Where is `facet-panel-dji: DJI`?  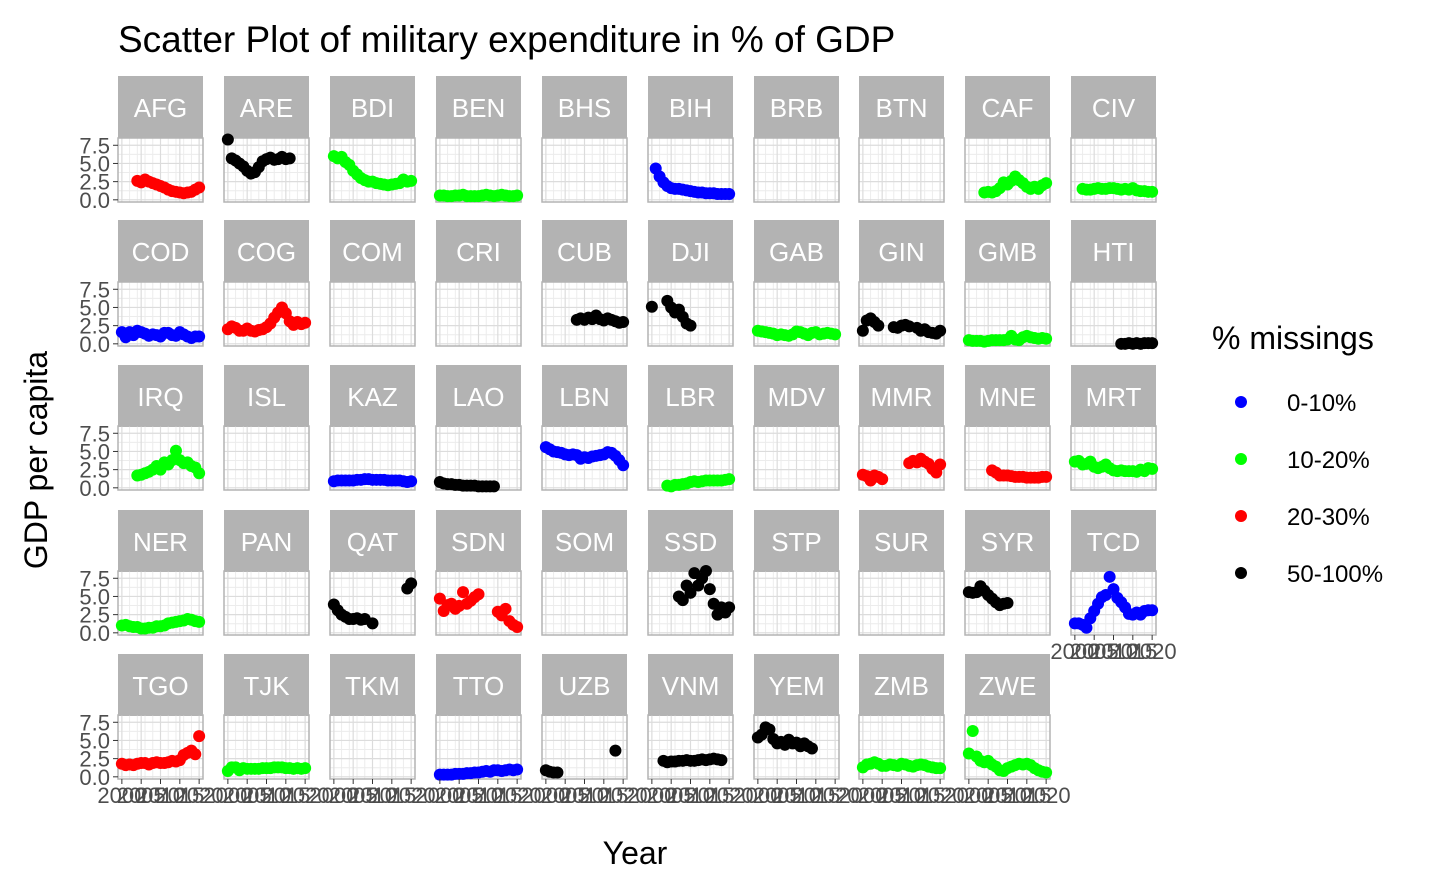 facet-panel-dji: DJI is located at coordinates (689, 283).